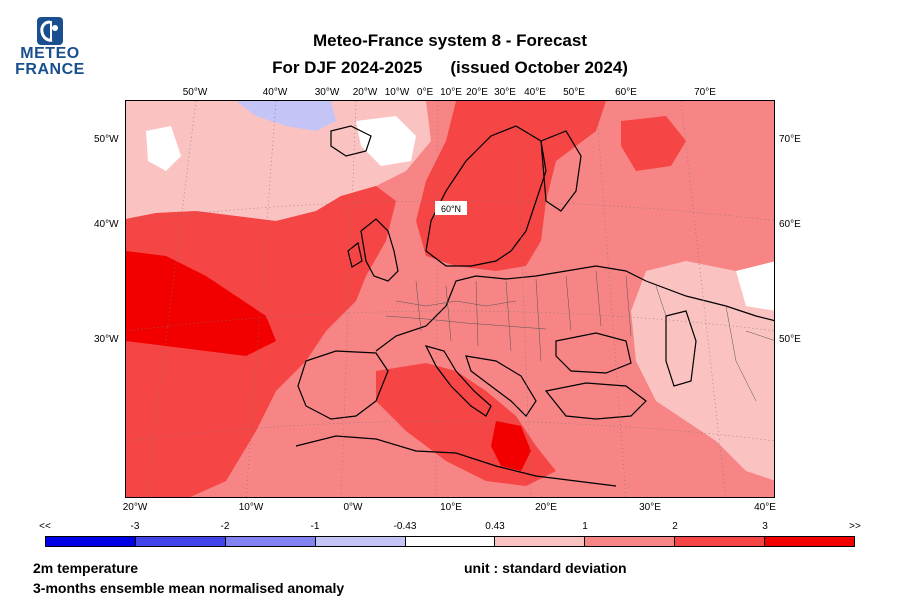 The width and height of the screenshot is (900, 600). I want to click on top-label-60e: 60°E, so click(626, 92).